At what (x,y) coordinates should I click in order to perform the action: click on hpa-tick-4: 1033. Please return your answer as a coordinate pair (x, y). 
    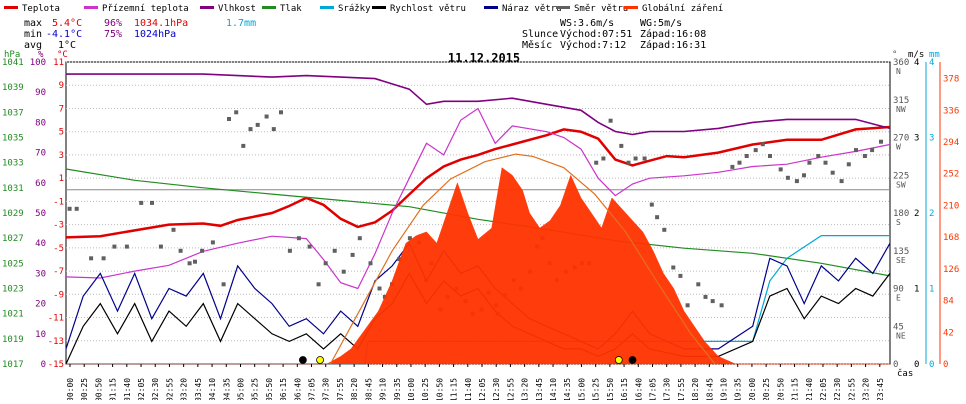
    Looking at the image, I should click on (13, 164).